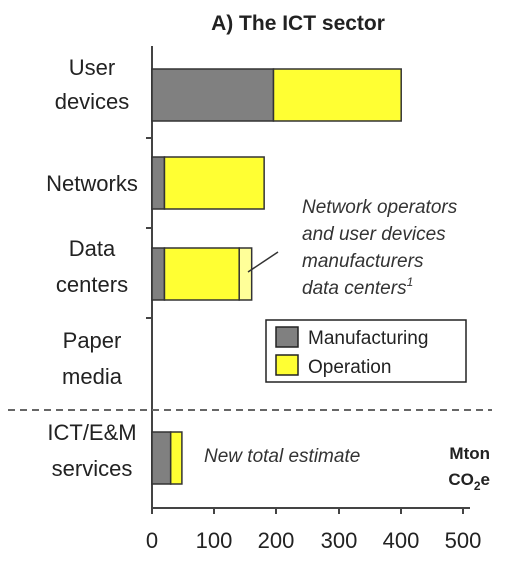  Describe the element at coordinates (152, 540) in the screenshot. I see `x-tick-label: 0` at that location.